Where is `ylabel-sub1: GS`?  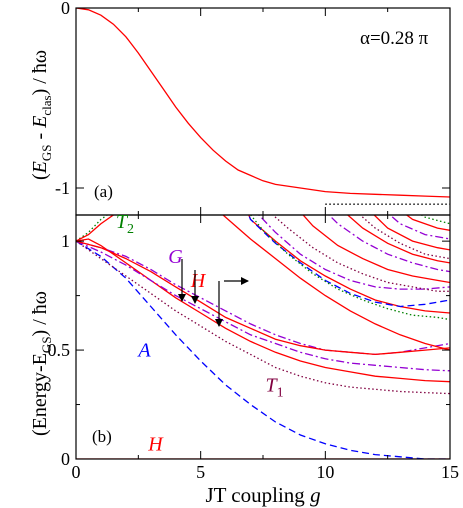
ylabel-sub1: GS is located at coordinates (46, 152).